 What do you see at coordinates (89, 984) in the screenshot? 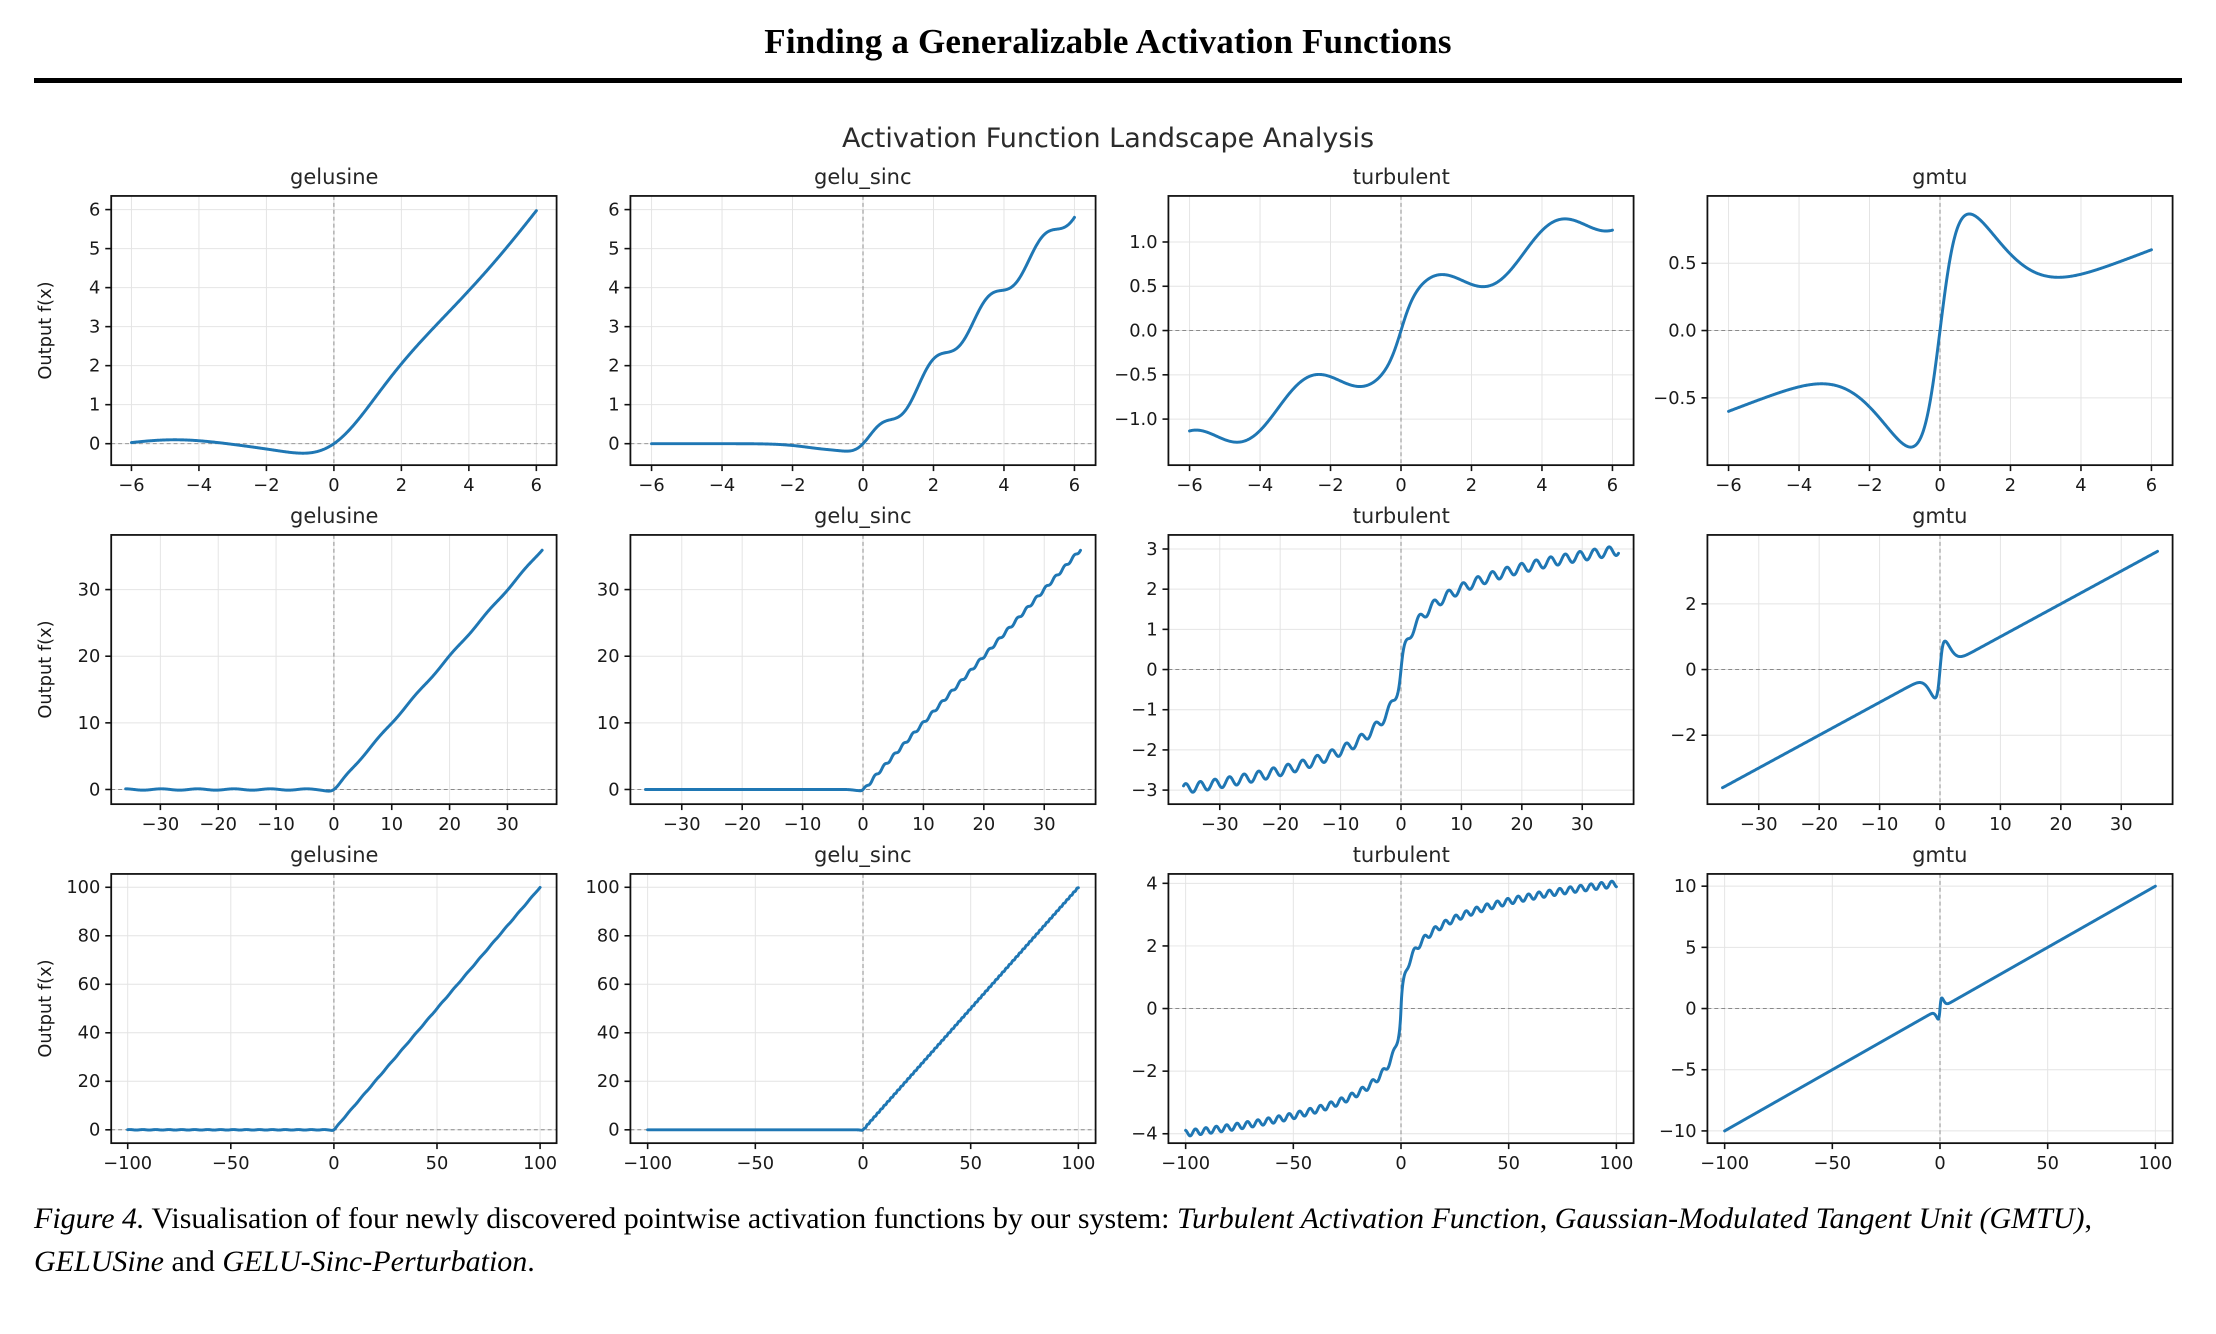
I see `svg-text: 60` at bounding box center [89, 984].